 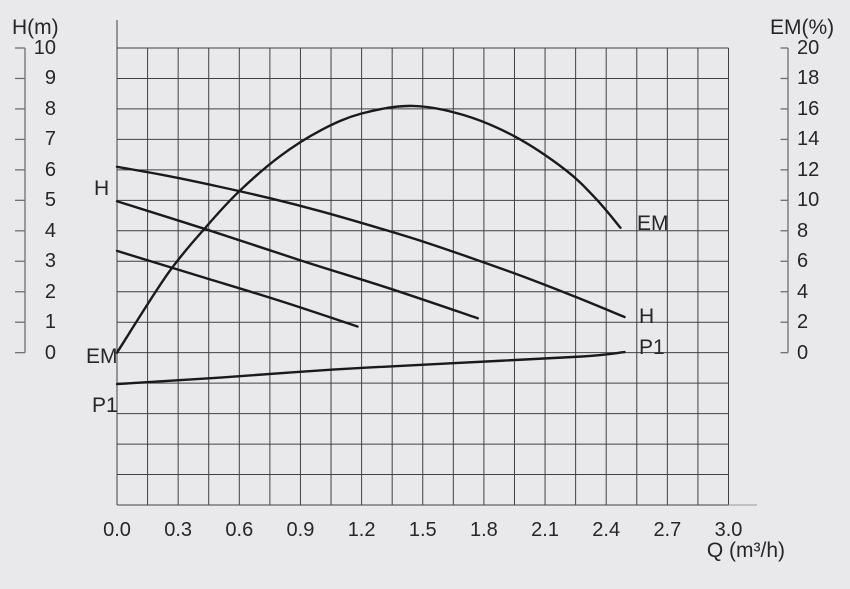 What do you see at coordinates (102, 356) in the screenshot?
I see `curve-label-em-left: EM` at bounding box center [102, 356].